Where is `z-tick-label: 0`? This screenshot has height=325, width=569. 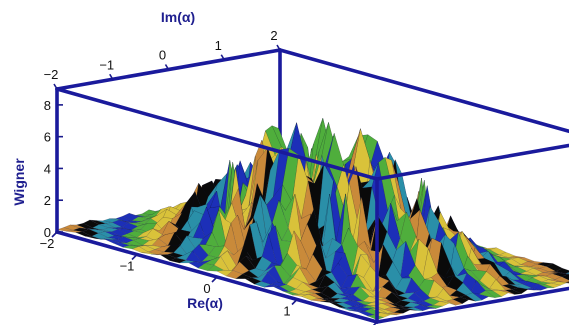 z-tick-label: 0 is located at coordinates (47, 232).